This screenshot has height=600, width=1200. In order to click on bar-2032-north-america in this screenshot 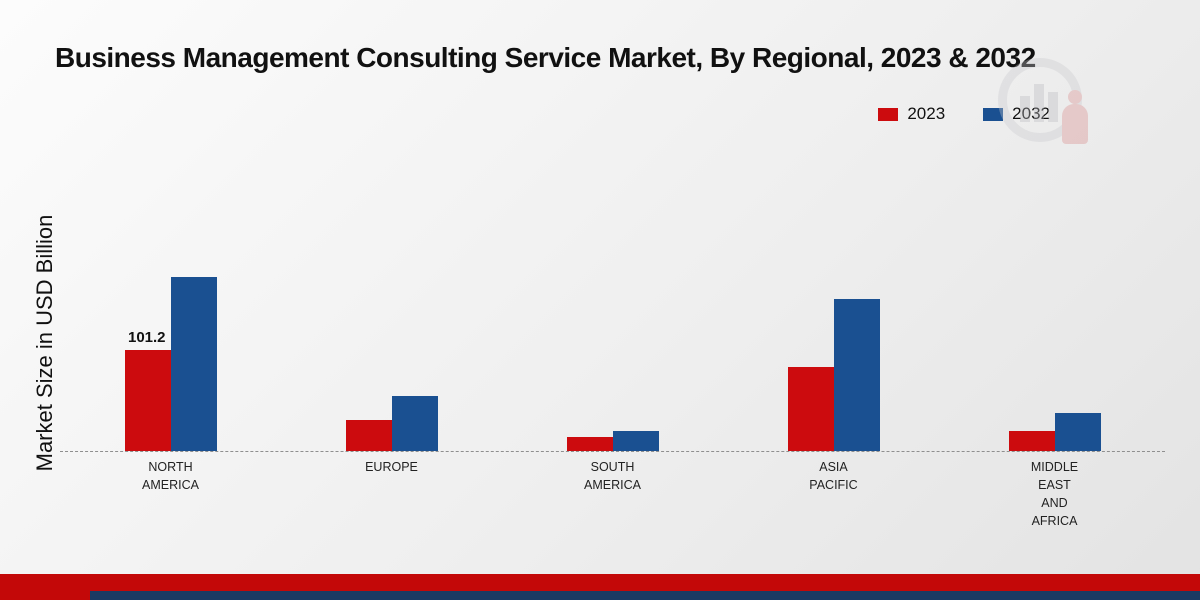, I will do `click(193, 364)`.